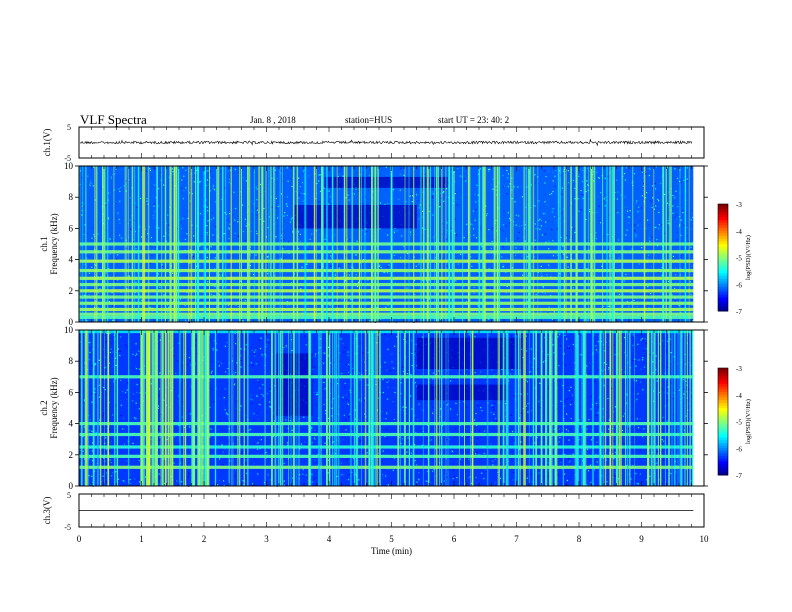  I want to click on ch1-bottom-ticks, so click(391, 155).